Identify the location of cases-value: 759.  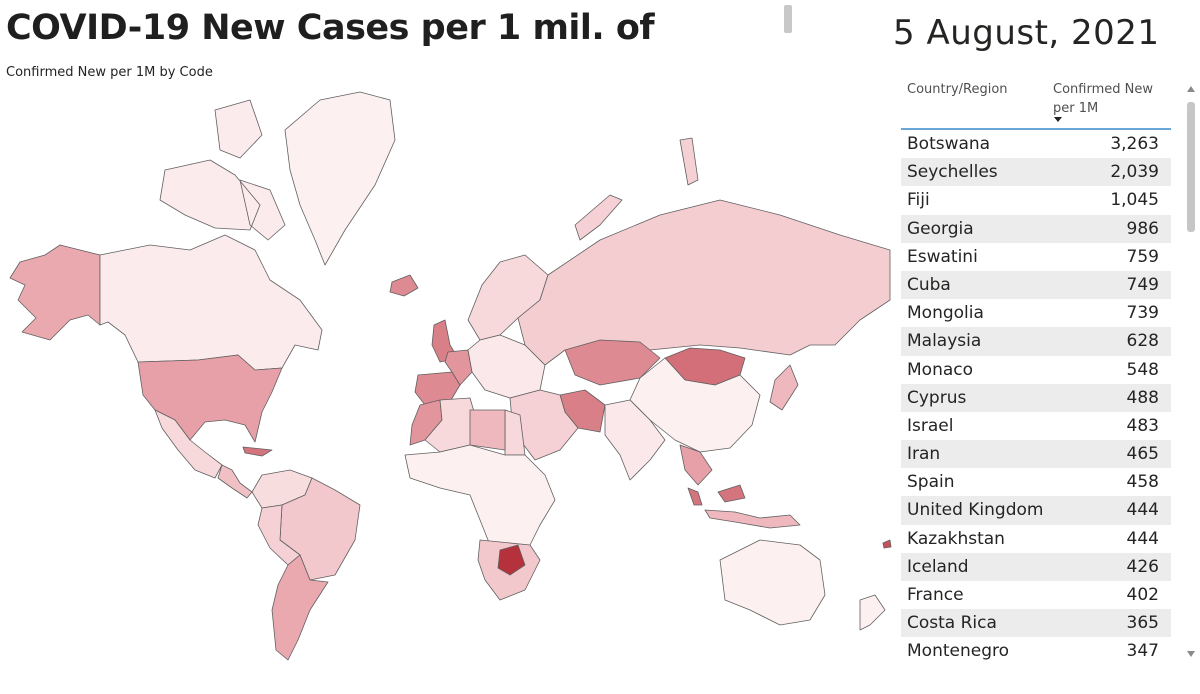
(1142, 256).